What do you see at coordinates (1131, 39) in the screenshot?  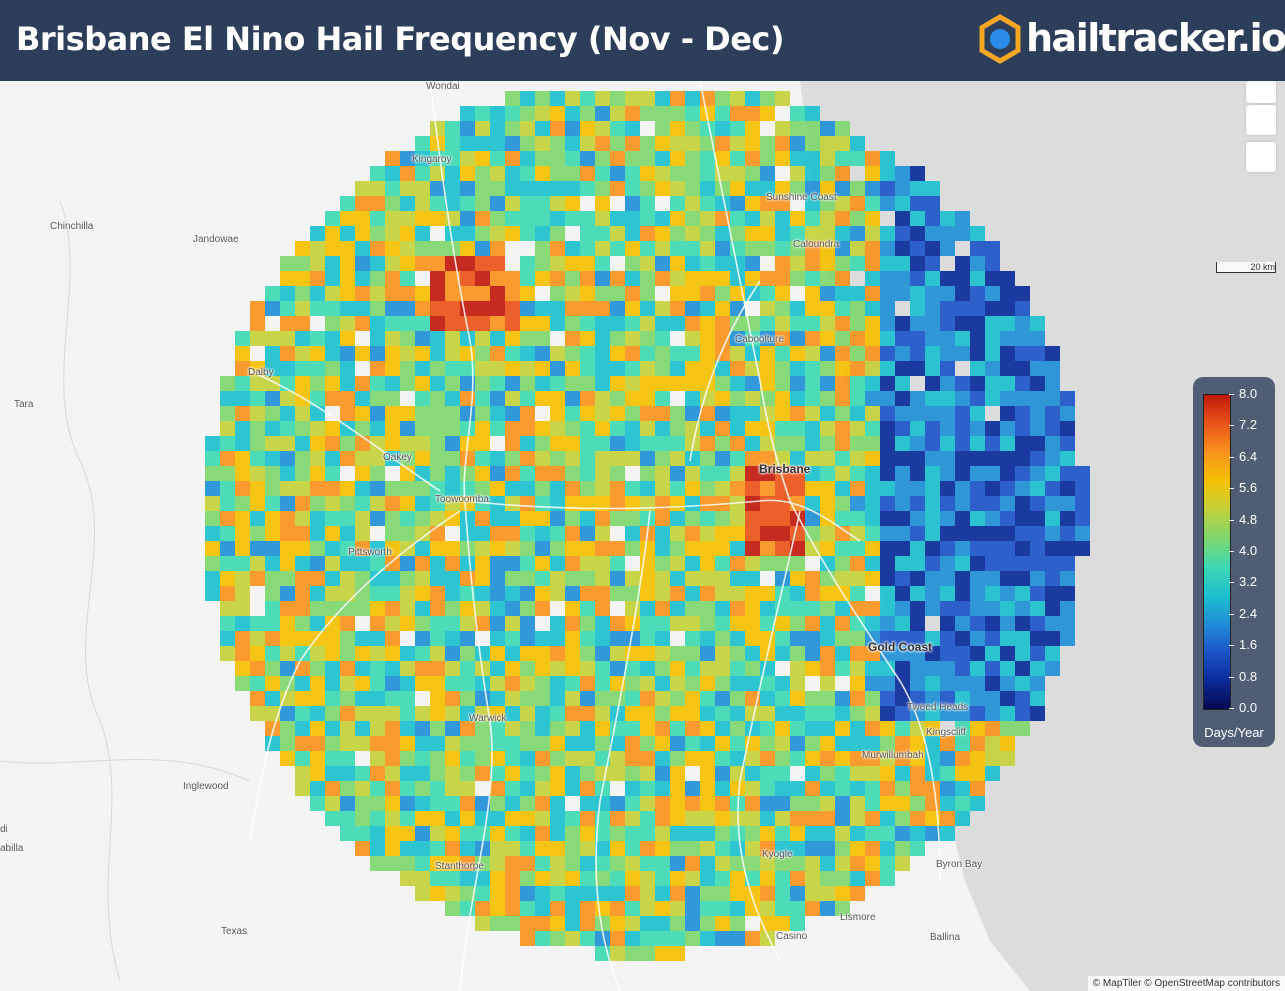 I see `hailtracker-logo: hailtracker.io` at bounding box center [1131, 39].